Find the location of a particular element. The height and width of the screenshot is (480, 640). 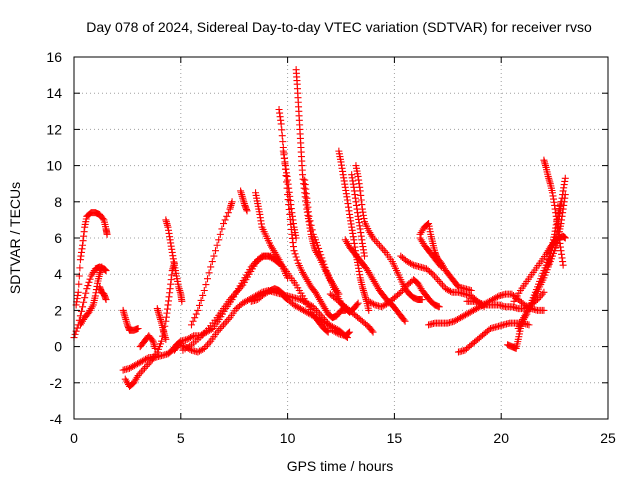

y-tick-label: -4 is located at coordinates (56, 419).